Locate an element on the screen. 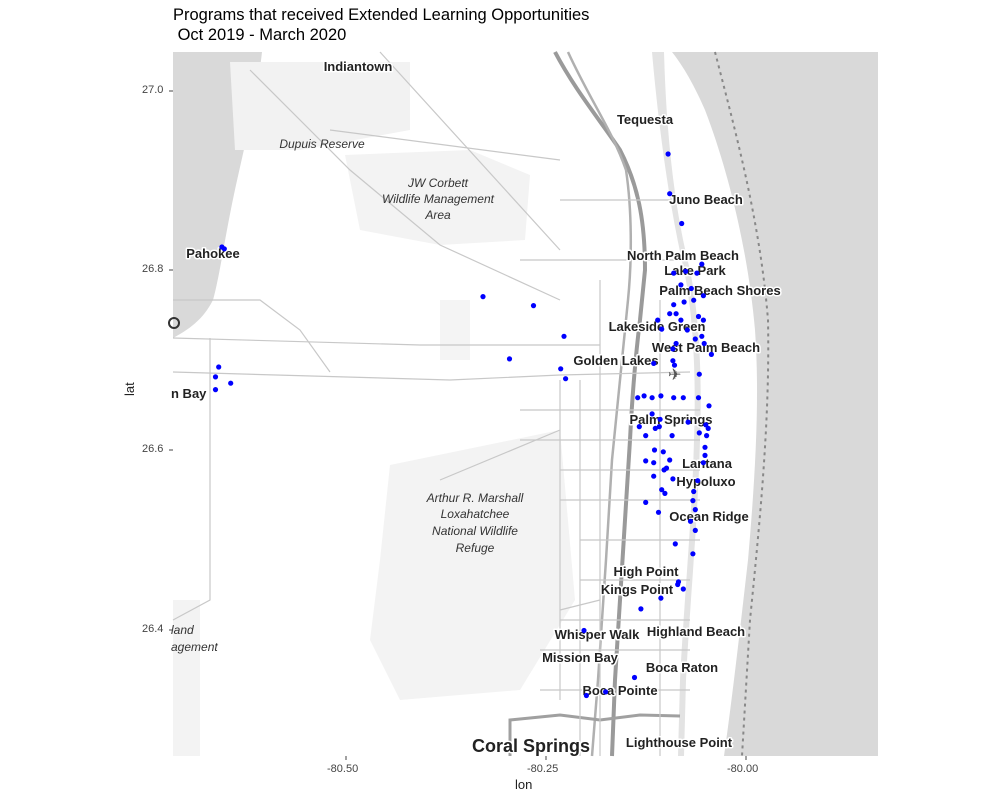 Image resolution: width=1002 pixels, height=801 pixels. x-tick-label: -80.50 is located at coordinates (343, 769).